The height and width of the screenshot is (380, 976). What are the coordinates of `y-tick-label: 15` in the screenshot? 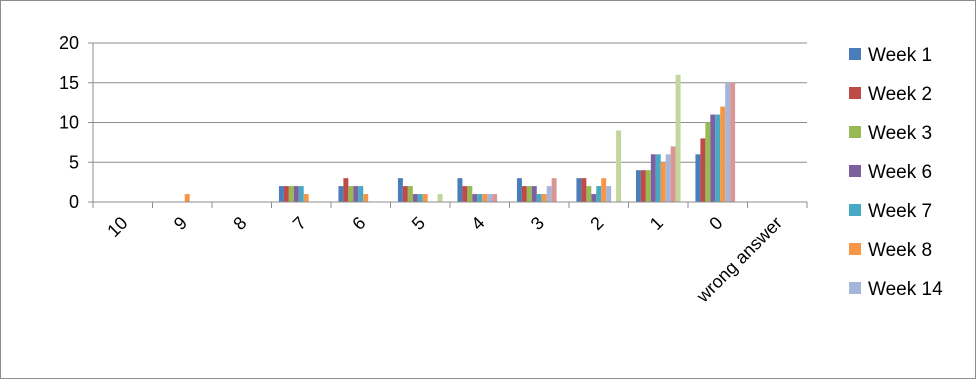 It's located at (69, 83).